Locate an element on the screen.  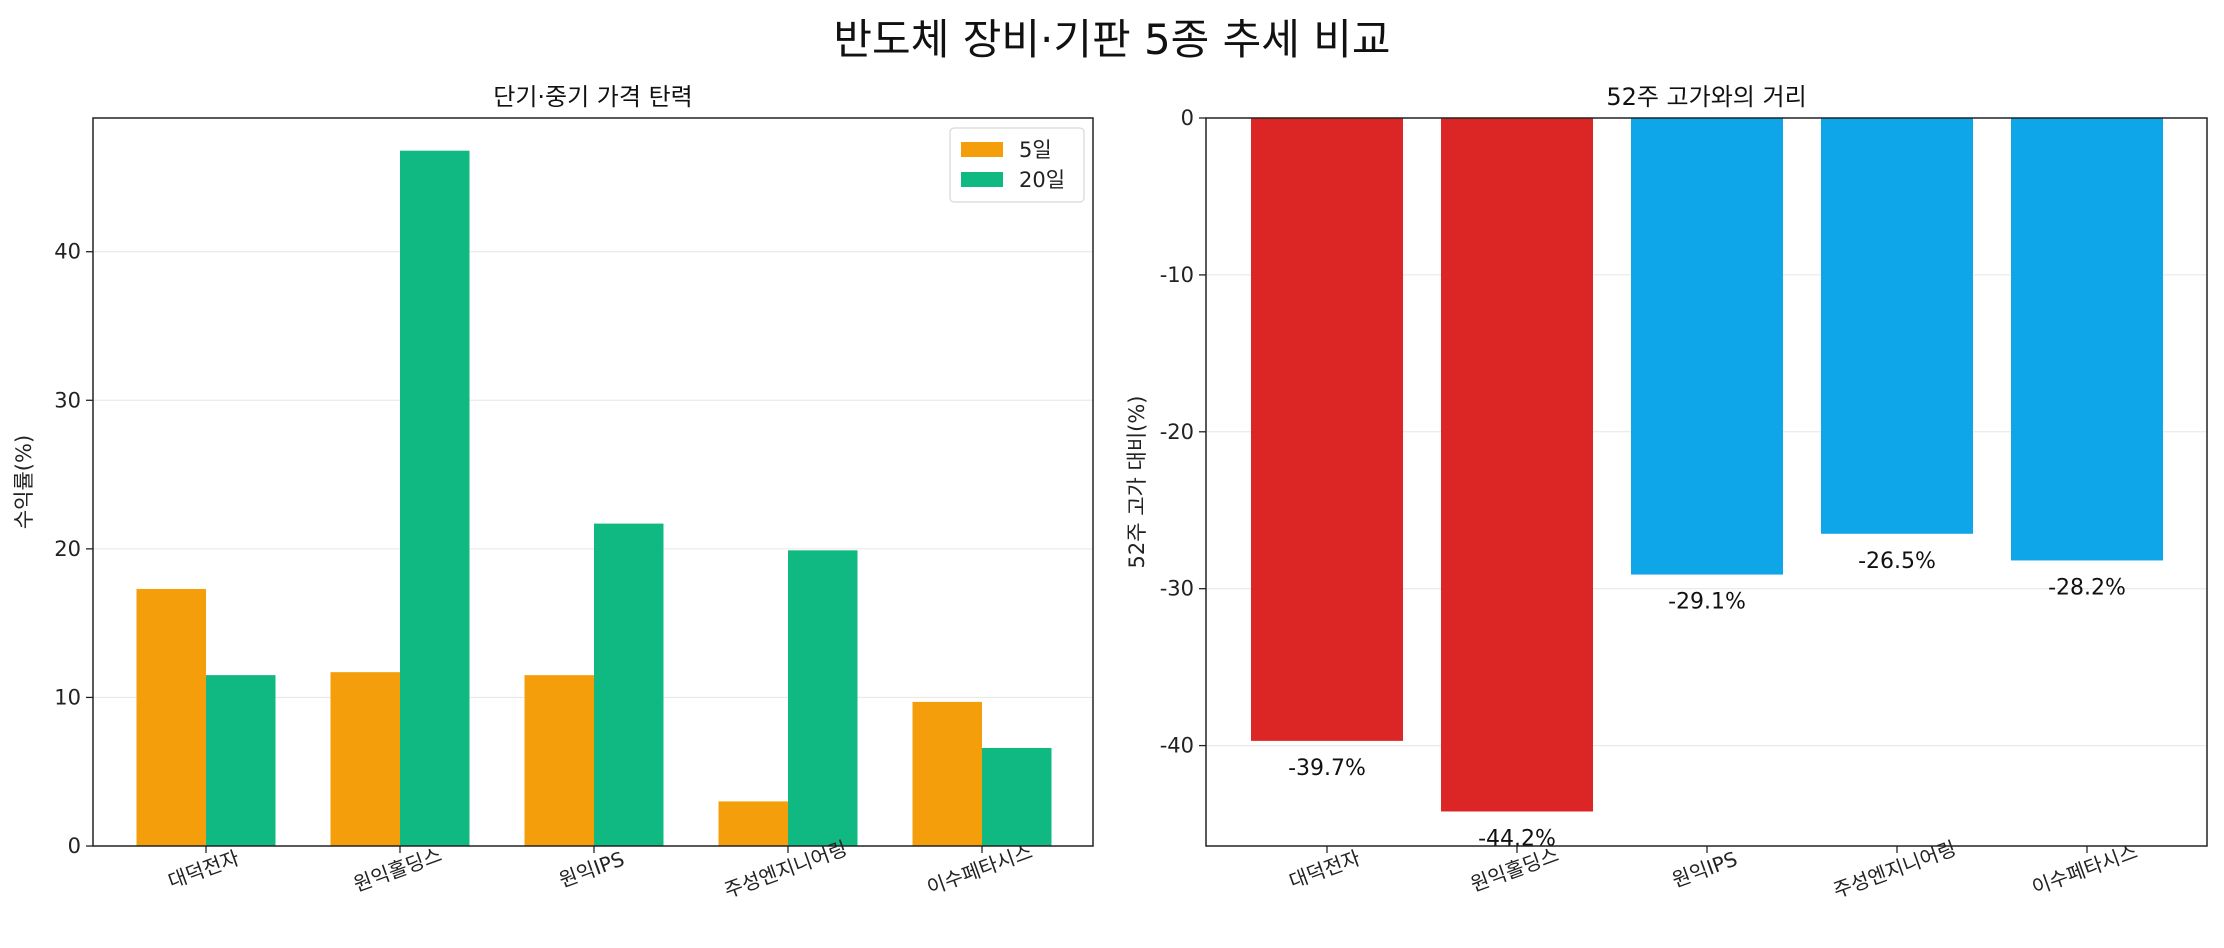
y-tick-label: 10 is located at coordinates (67, 697).